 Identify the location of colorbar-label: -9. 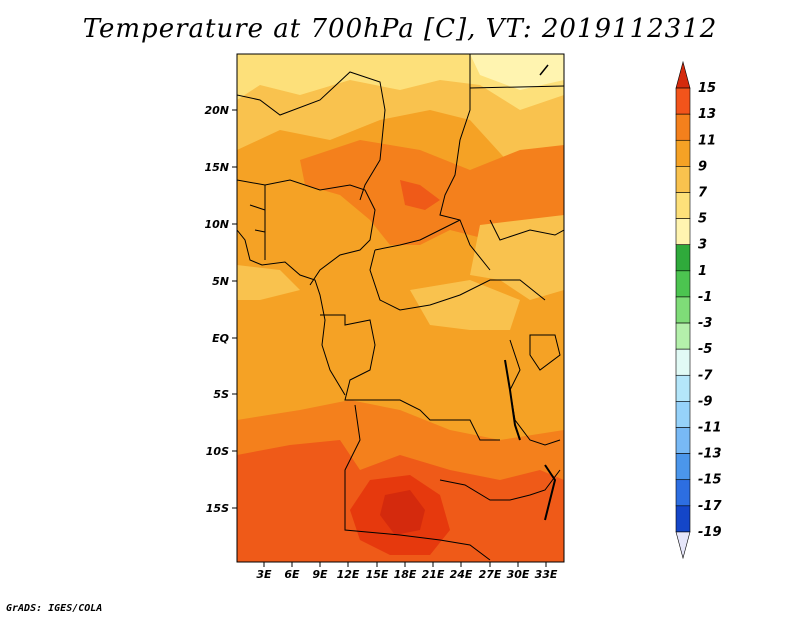
(705, 401).